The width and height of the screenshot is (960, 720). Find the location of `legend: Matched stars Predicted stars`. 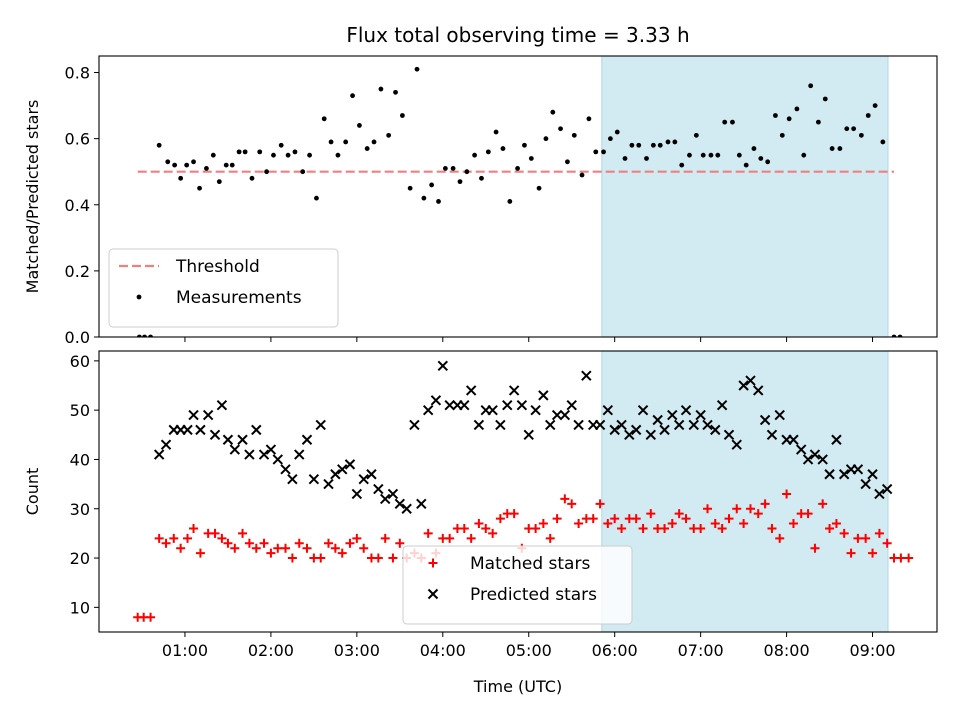

legend: Matched stars Predicted stars is located at coordinates (517, 585).